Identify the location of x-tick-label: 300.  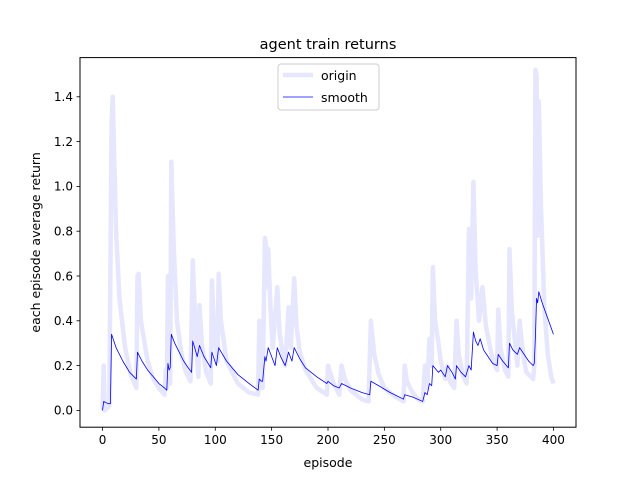
(440, 440).